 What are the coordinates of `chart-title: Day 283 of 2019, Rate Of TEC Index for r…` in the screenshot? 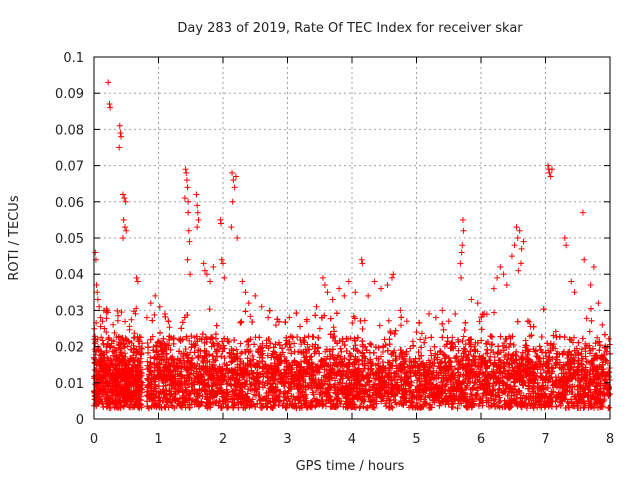 It's located at (350, 28).